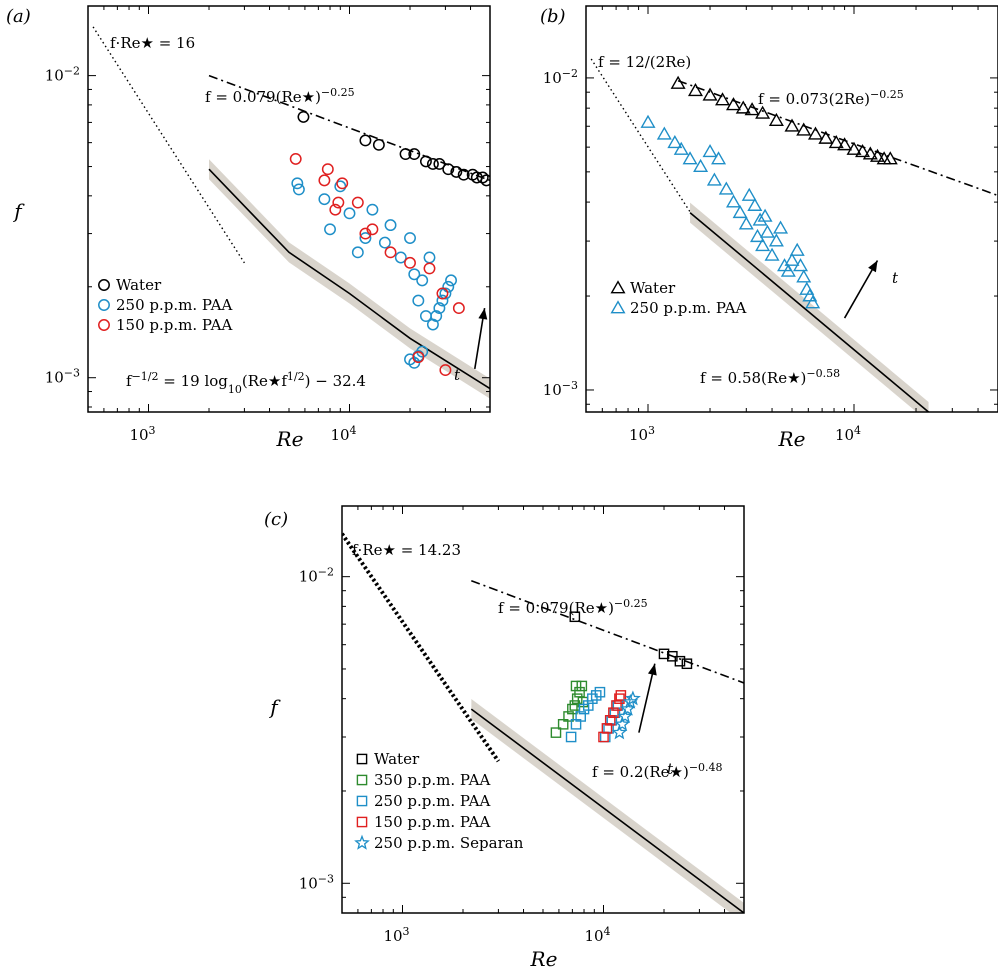  Describe the element at coordinates (449, 843) in the screenshot. I see `panel-c-legend-label: 250 p.p.m. Separan` at that location.